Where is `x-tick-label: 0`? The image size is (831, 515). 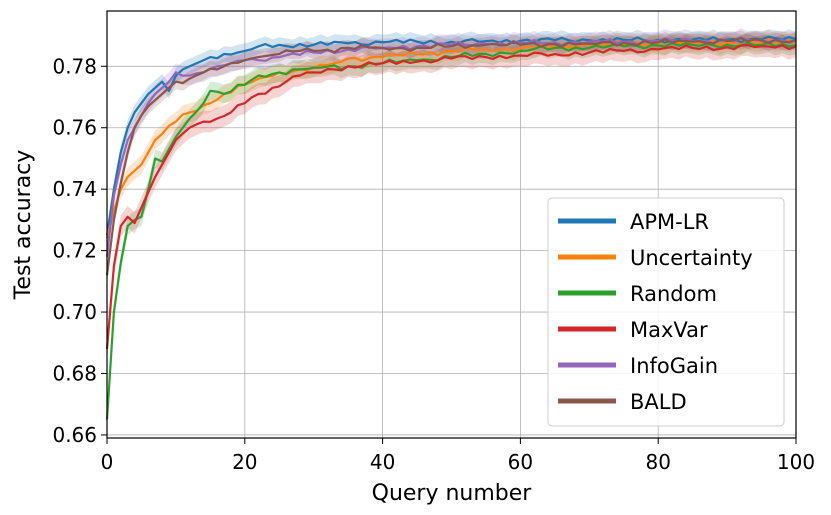 x-tick-label: 0 is located at coordinates (107, 462).